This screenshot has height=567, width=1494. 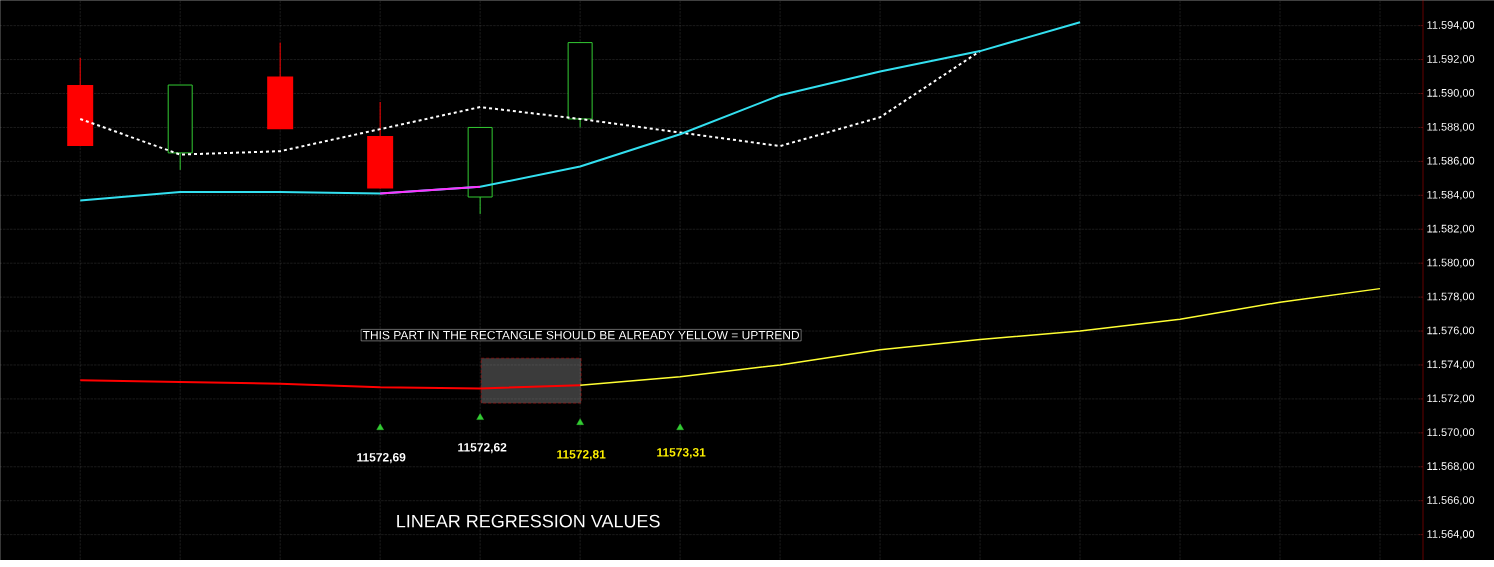 I want to click on y-tick-label: 11.588,00, so click(x=1451, y=127).